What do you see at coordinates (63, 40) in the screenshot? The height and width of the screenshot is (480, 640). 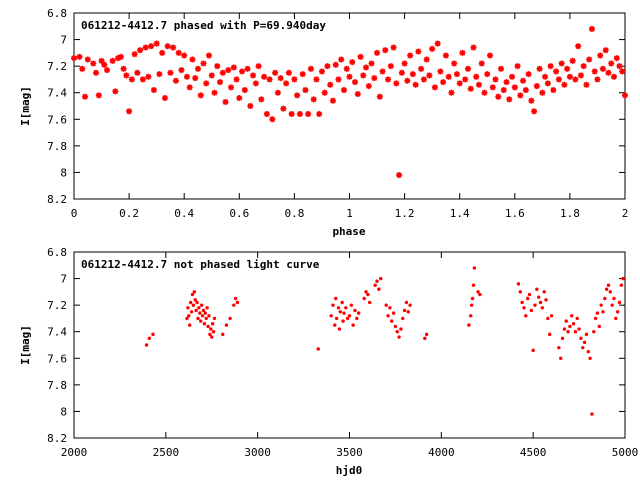 I see `phased-y-tick-label: 7` at bounding box center [63, 40].